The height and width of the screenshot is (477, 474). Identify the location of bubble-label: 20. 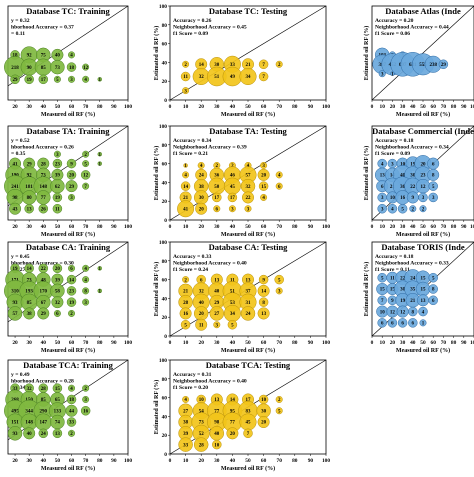
(233, 434).